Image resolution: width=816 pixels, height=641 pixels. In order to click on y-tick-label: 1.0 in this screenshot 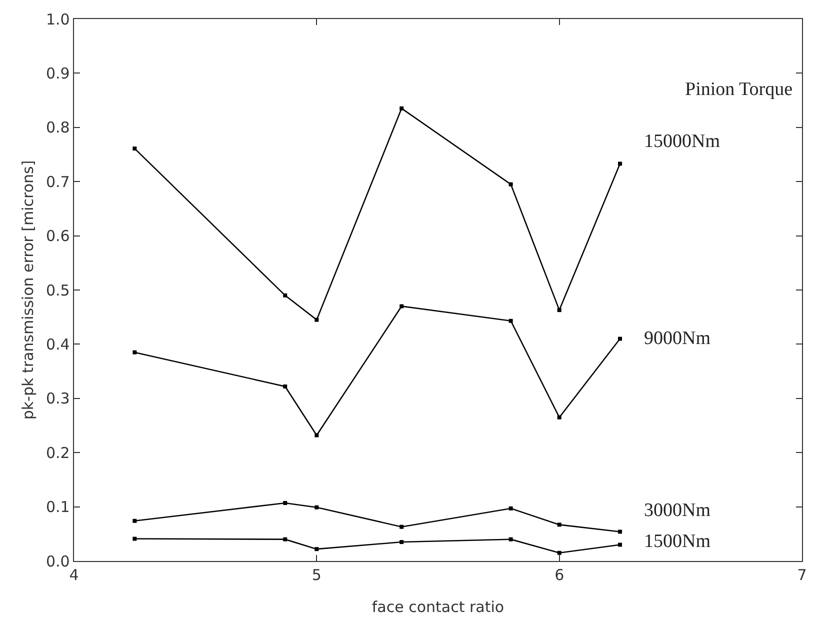, I will do `click(58, 19)`.